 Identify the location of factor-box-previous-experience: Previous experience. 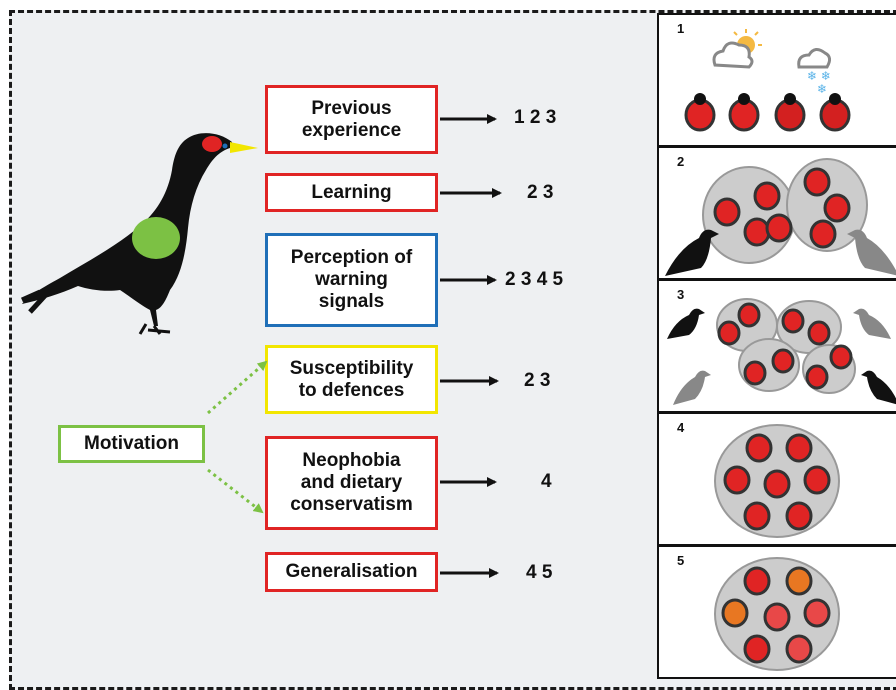
(351, 119).